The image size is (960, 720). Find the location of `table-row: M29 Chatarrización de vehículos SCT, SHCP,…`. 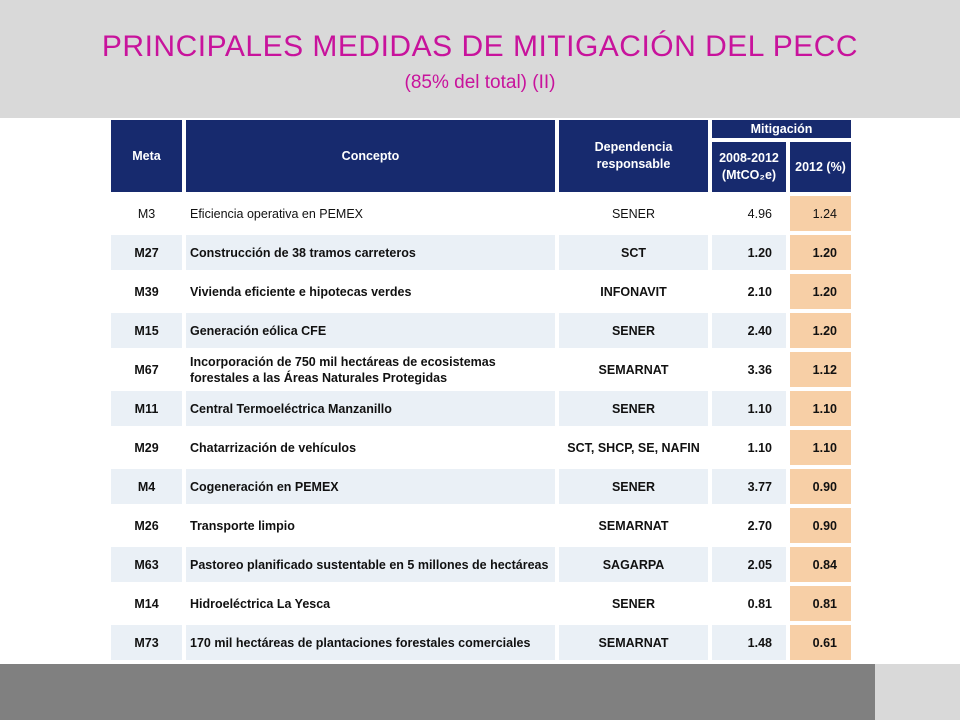

table-row: M29 Chatarrización de vehículos SCT, SHCP,… is located at coordinates (481, 447).